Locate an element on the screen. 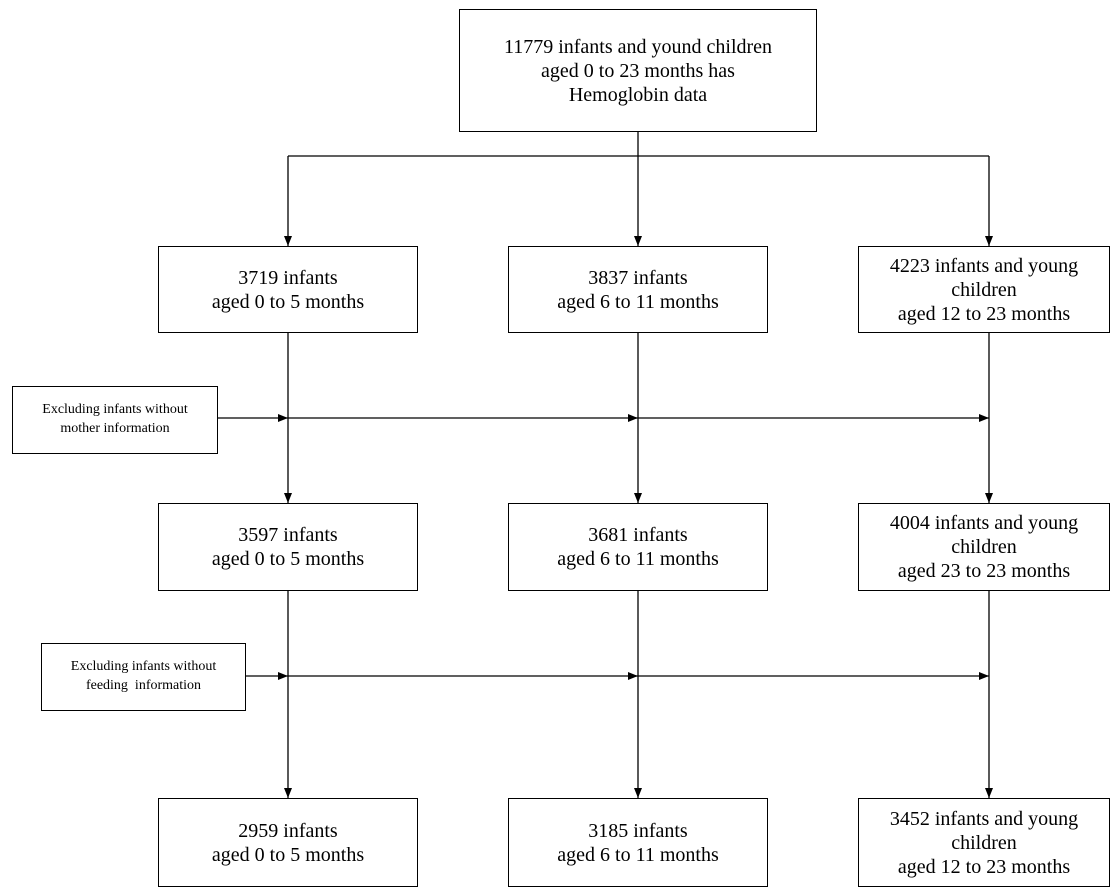  exclusion1-line-1: Excluding infants without is located at coordinates (115, 410).